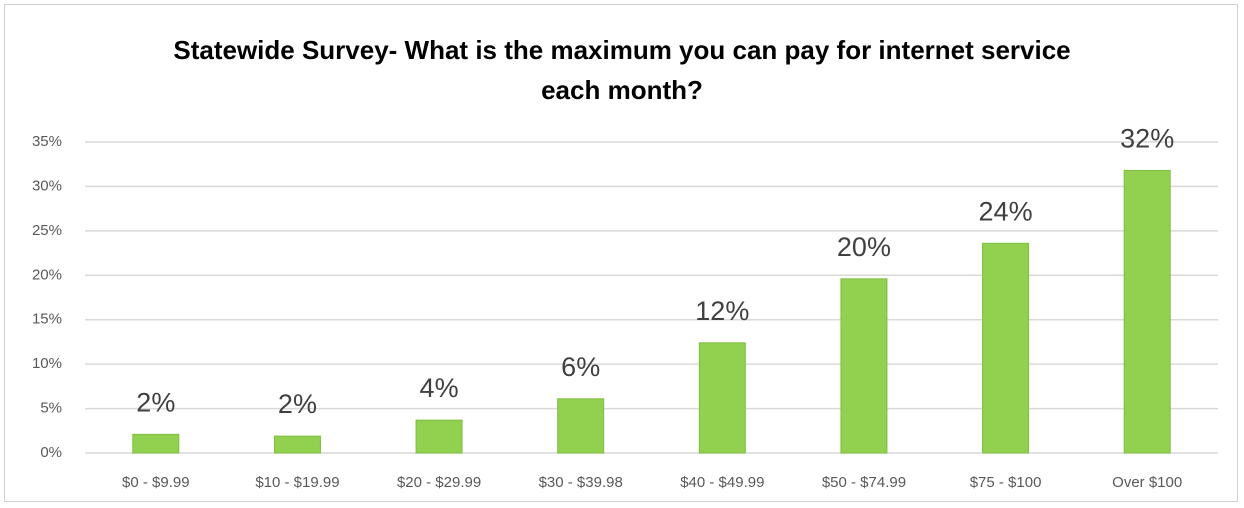 This screenshot has height=508, width=1244. Describe the element at coordinates (1006, 211) in the screenshot. I see `data-label: 24%` at that location.